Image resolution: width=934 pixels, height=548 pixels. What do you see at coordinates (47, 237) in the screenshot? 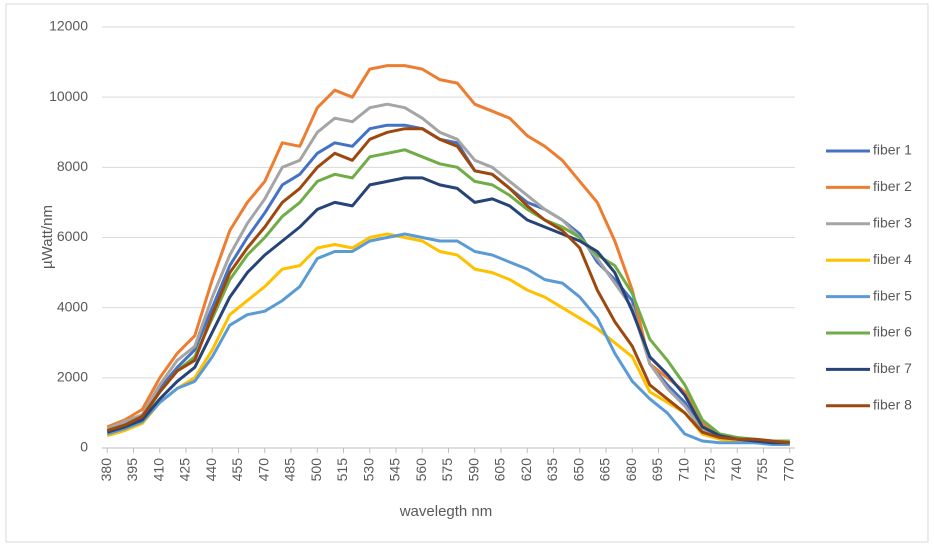
I see `y-axis-label: µWatt/nm` at bounding box center [47, 237].